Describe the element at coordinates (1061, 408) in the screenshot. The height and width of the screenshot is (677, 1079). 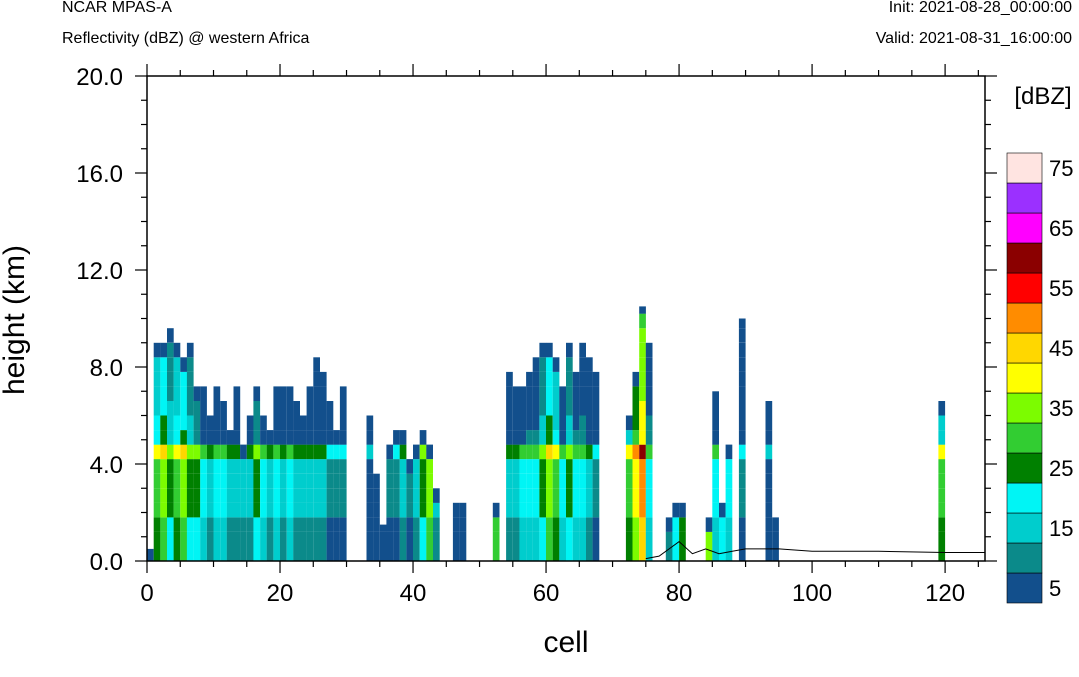
I see `colorbar-label: 35` at that location.